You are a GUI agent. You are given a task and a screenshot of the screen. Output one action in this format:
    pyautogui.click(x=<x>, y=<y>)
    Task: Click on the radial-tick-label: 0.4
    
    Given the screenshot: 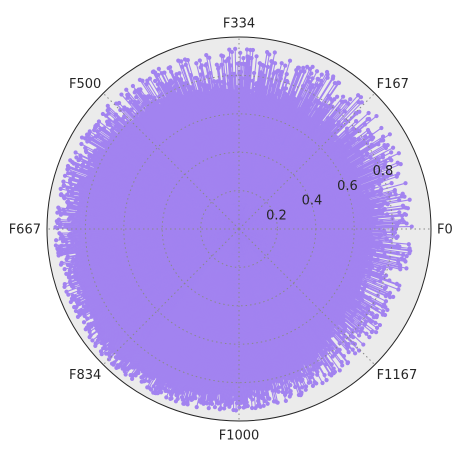 What is the action you would take?
    pyautogui.click(x=312, y=201)
    